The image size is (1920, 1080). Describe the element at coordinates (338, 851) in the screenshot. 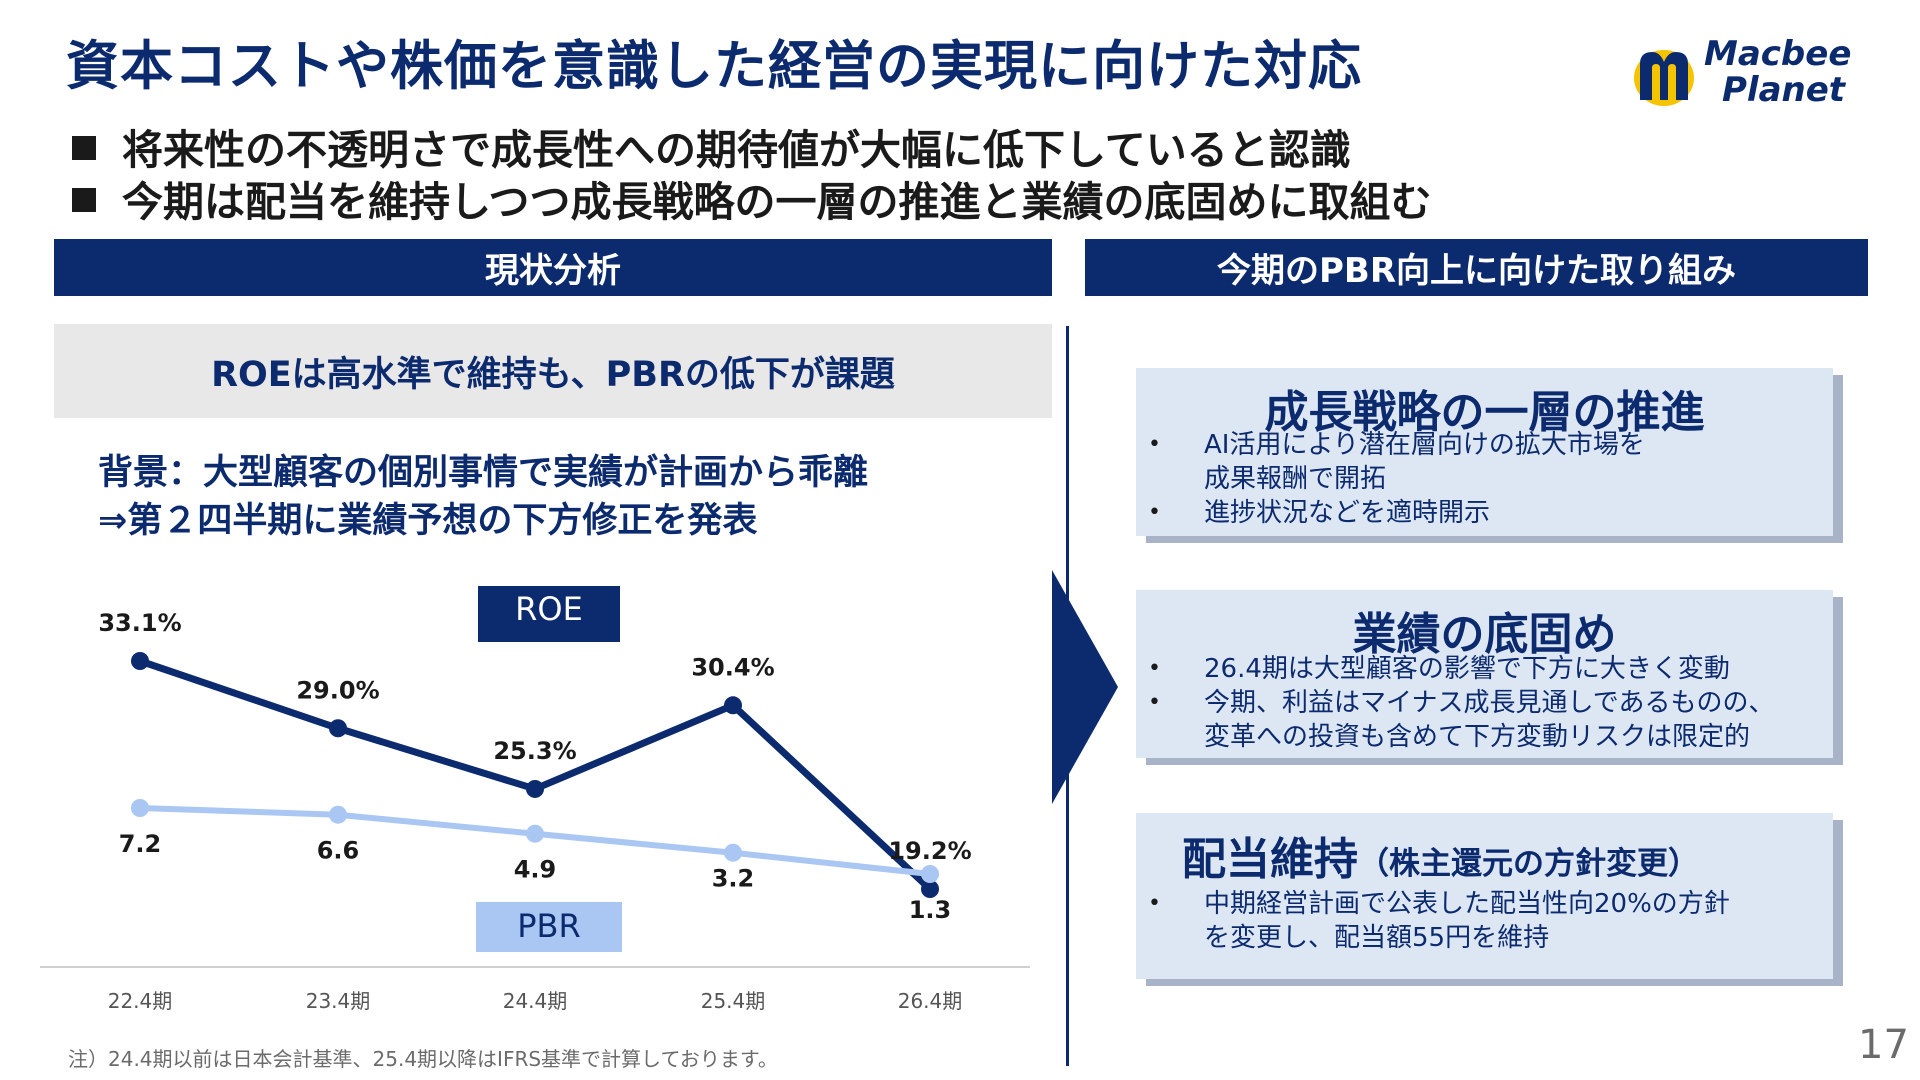

I see `series-pbr-data-label: 6.6` at that location.